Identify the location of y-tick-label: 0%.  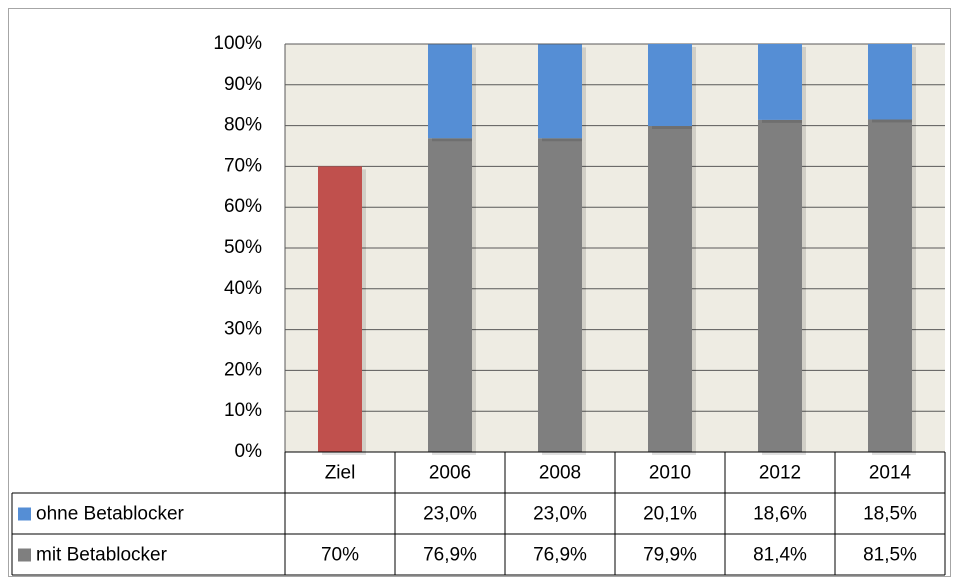
(249, 451).